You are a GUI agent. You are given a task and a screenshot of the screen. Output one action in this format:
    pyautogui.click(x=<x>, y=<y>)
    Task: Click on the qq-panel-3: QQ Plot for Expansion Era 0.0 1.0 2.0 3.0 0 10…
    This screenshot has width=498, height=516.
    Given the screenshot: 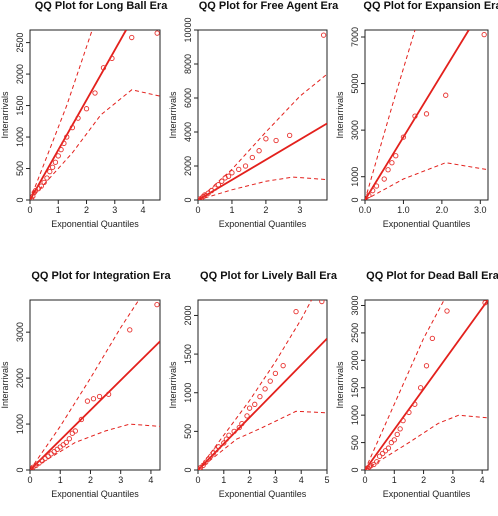 What is the action you would take?
    pyautogui.click(x=416, y=114)
    